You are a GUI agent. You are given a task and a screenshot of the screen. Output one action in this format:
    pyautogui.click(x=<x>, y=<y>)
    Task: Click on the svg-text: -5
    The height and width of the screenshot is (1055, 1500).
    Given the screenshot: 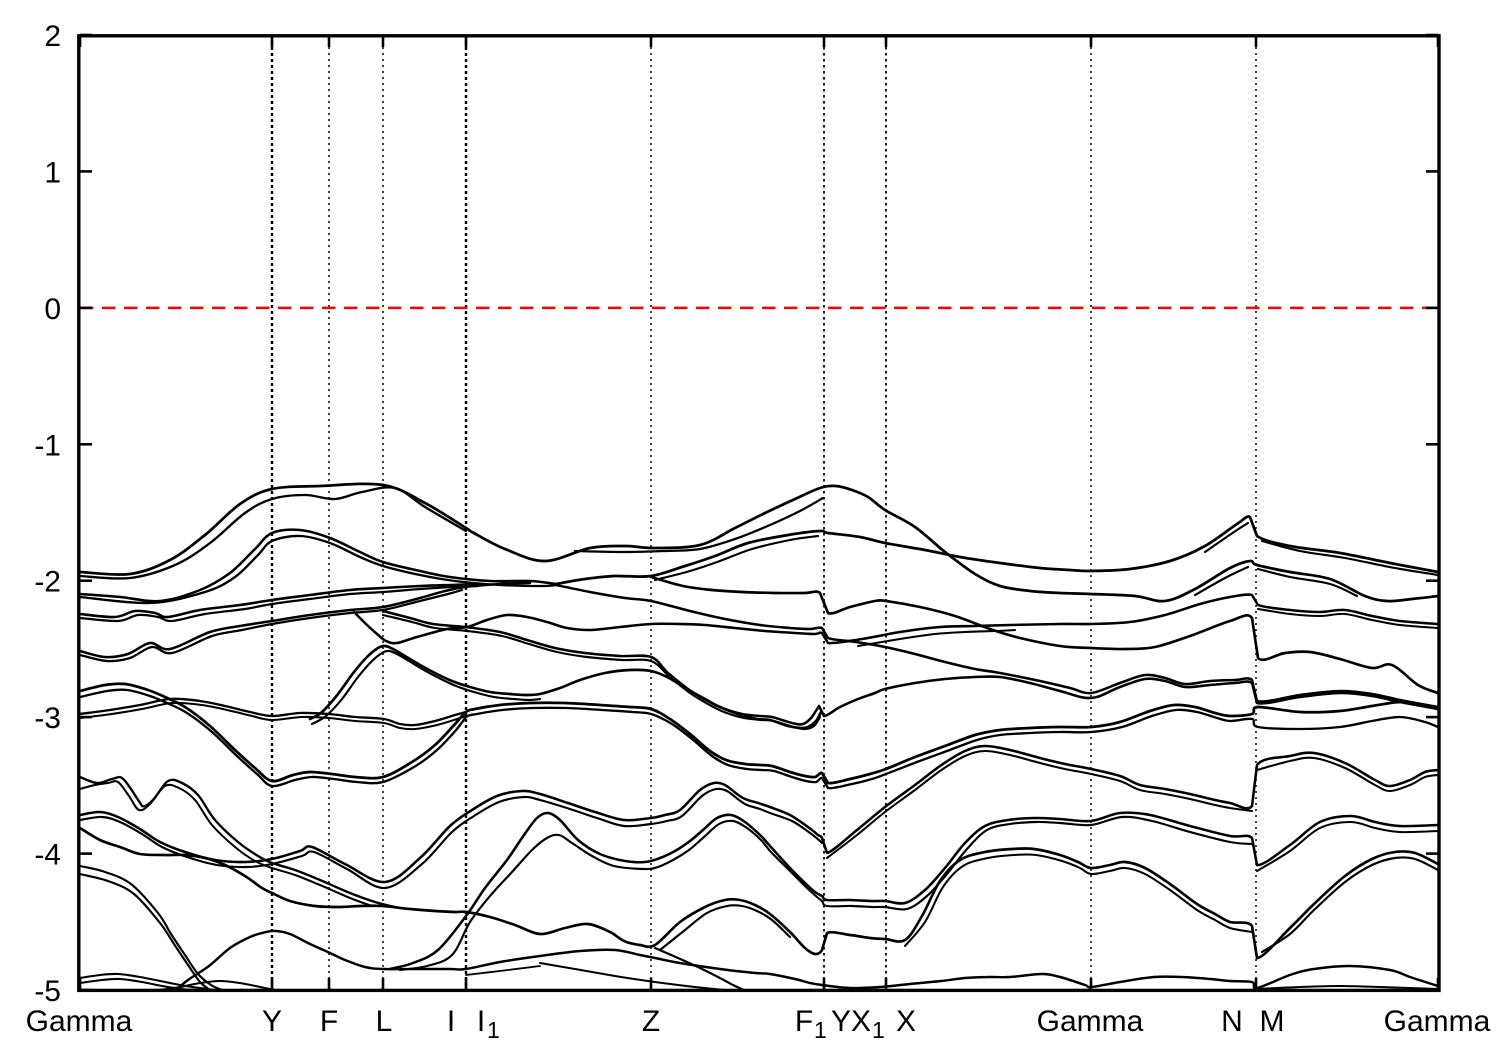 What is the action you would take?
    pyautogui.click(x=47, y=991)
    